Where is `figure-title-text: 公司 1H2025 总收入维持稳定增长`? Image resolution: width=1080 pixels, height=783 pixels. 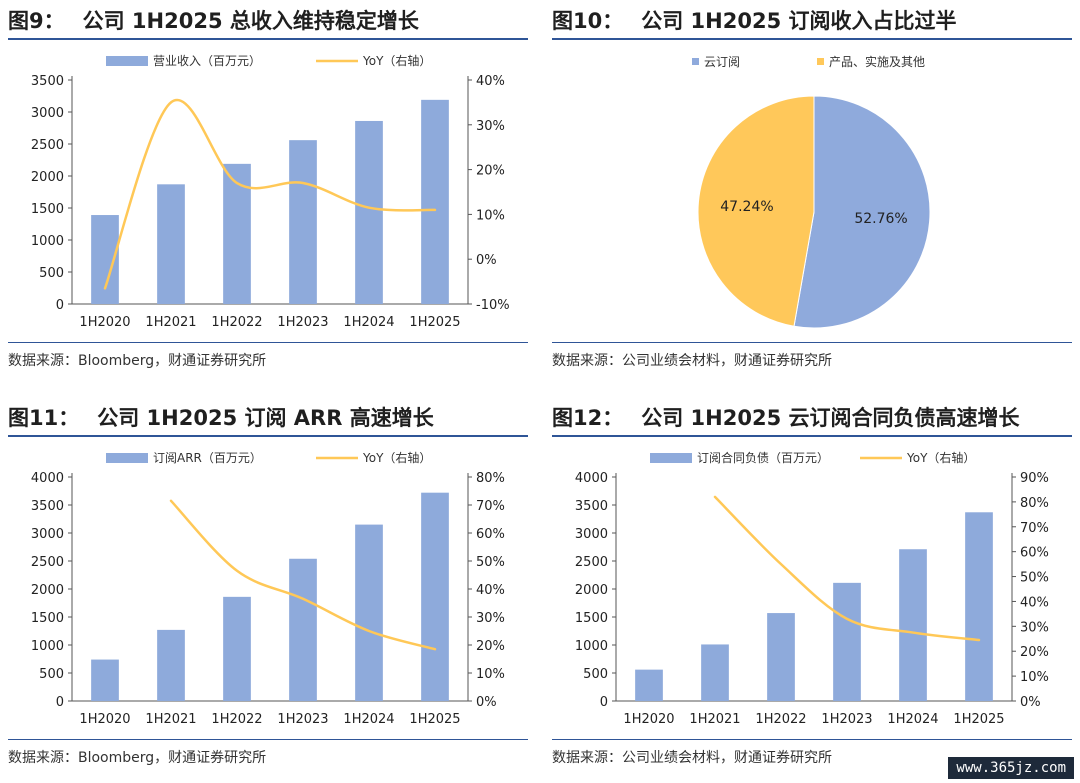 figure-title-text: 公司 1H2025 总收入维持稳定增长 is located at coordinates (250, 21).